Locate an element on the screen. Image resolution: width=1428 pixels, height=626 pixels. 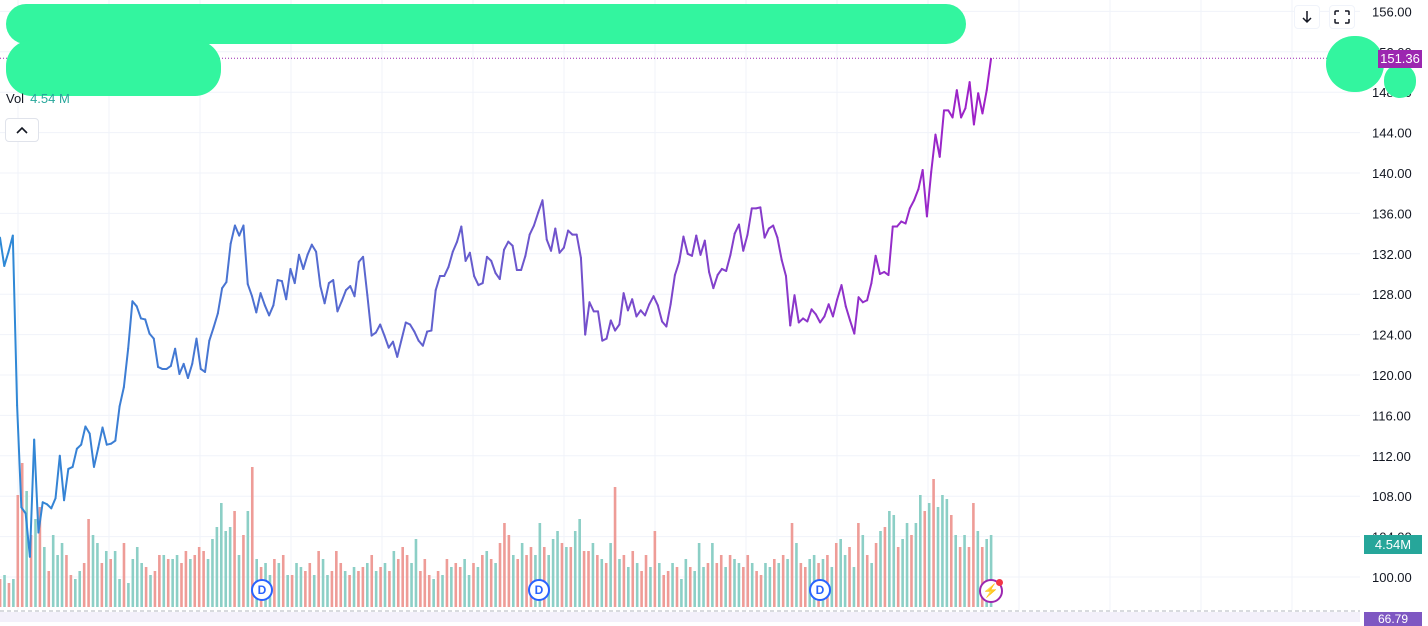
volume-legend-label: Vol is located at coordinates (15, 98).